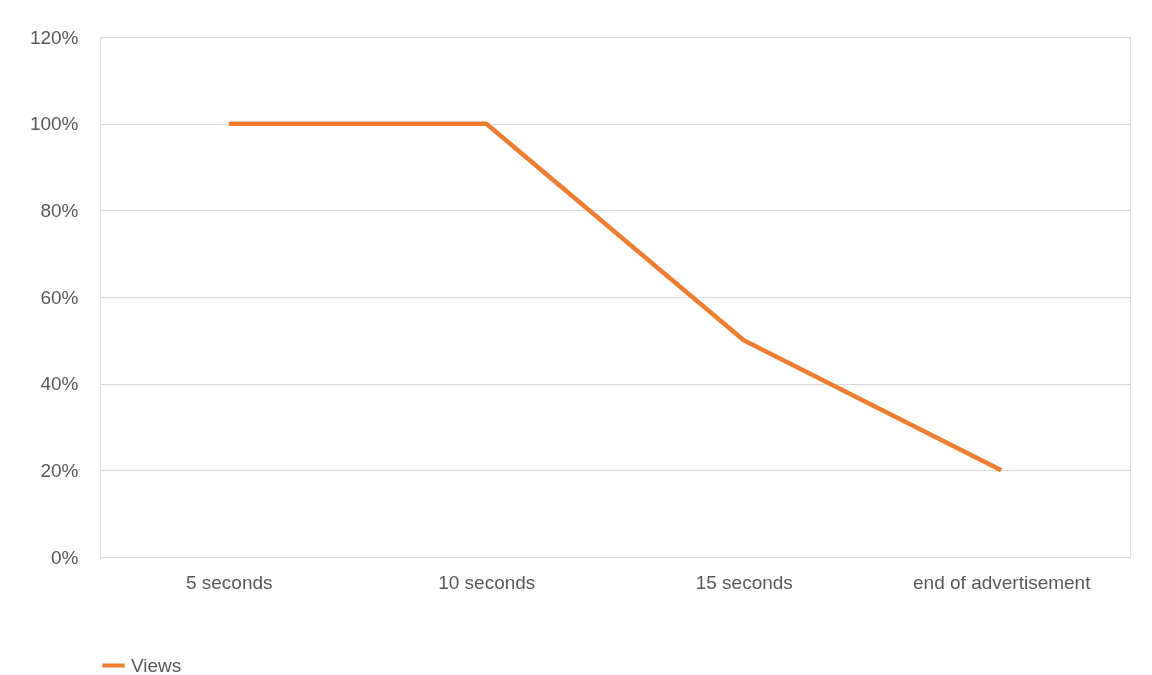 This screenshot has width=1152, height=675. Describe the element at coordinates (1002, 582) in the screenshot. I see `x-tick-label: end of advertisement` at that location.